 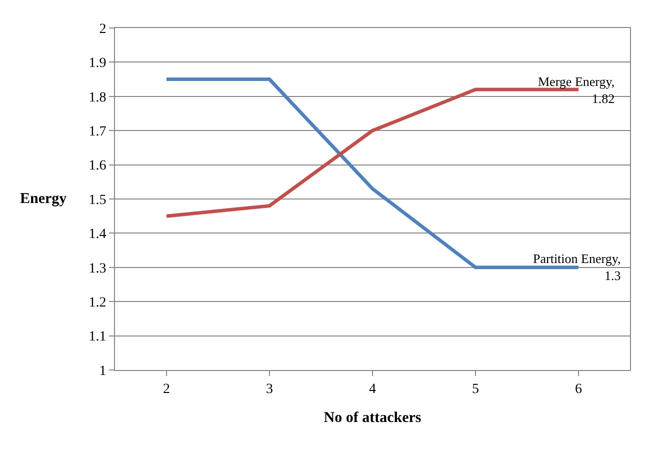 I want to click on x-tick-label: 3, so click(x=269, y=389).